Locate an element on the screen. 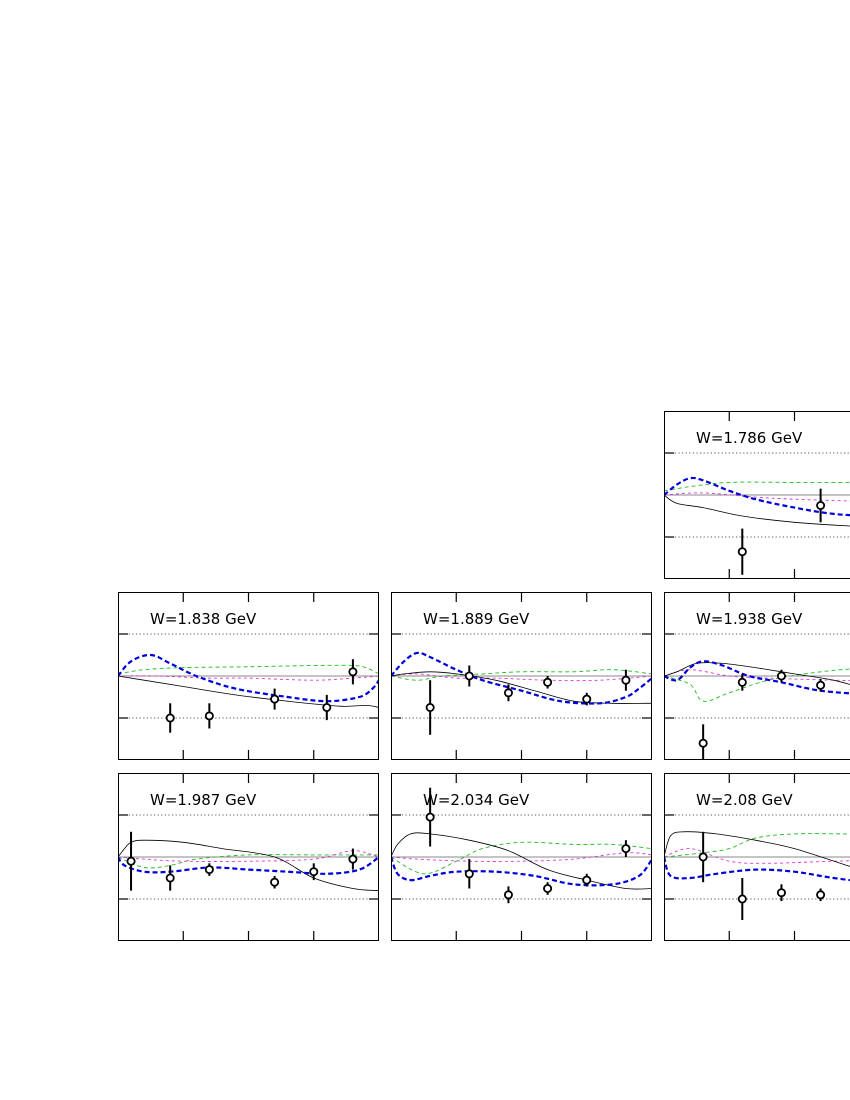  panel-title: W=1.889 GeV is located at coordinates (476, 619).